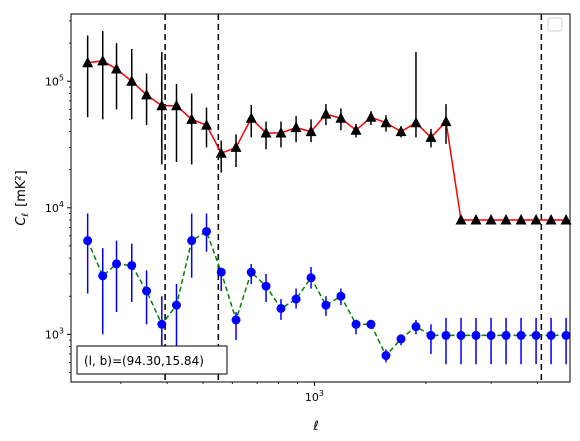 The image size is (580, 441). Describe the element at coordinates (54, 333) in the screenshot. I see `y-tick-label: 10³` at that location.